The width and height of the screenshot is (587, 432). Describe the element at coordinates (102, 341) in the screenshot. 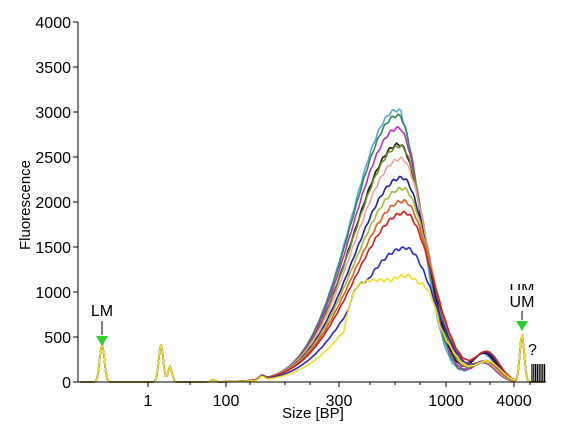

I see `lower-marker-arrow-icon` at that location.